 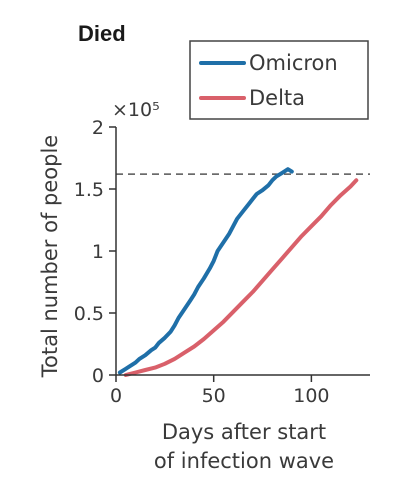 What do you see at coordinates (214, 396) in the screenshot?
I see `x-tick-label: 50` at bounding box center [214, 396].